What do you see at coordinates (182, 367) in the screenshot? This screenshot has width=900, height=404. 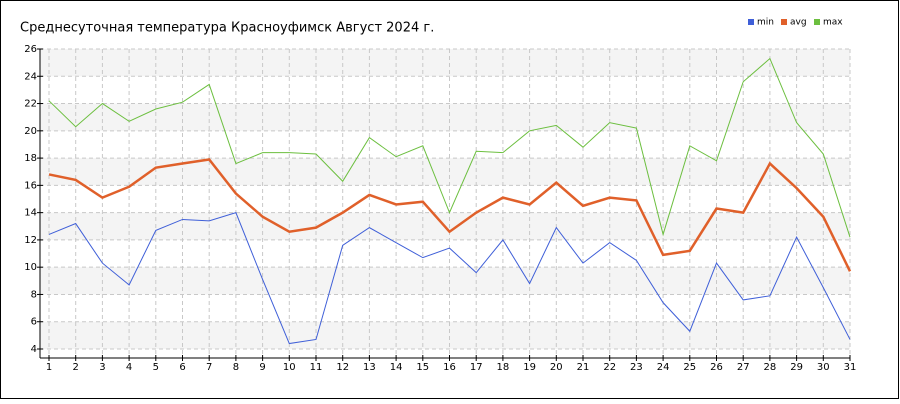 I see `x-tick-label: 6` at bounding box center [182, 367].